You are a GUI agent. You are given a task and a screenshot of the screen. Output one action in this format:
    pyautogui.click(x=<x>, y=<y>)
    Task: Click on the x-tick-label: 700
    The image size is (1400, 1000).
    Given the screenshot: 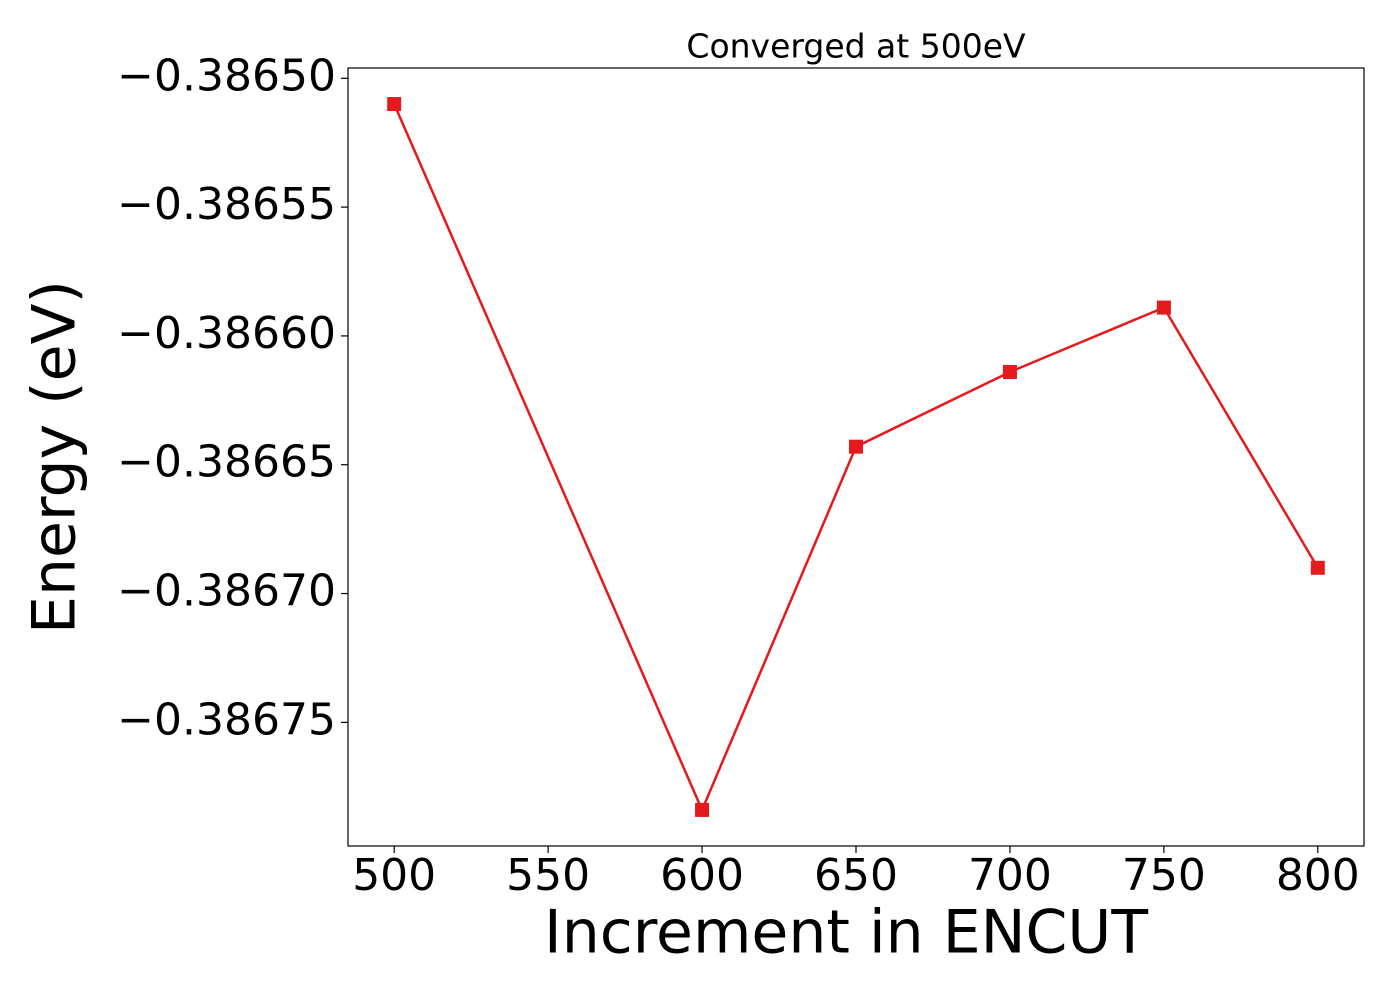 What is the action you would take?
    pyautogui.click(x=1010, y=875)
    